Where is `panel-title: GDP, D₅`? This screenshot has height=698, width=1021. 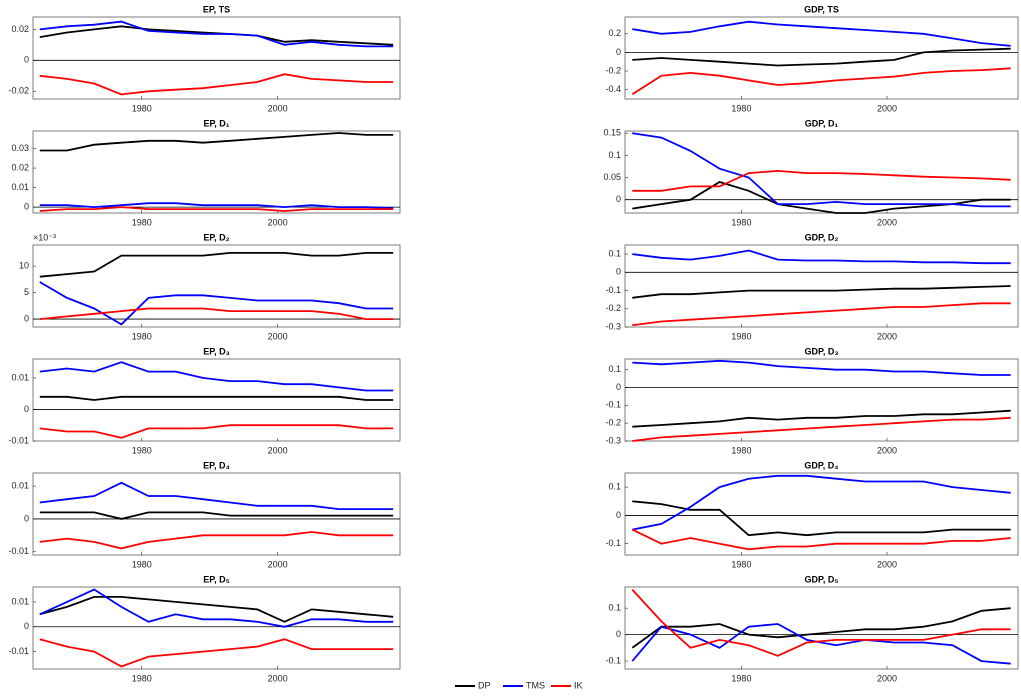 panel-title: GDP, D₅ is located at coordinates (822, 579).